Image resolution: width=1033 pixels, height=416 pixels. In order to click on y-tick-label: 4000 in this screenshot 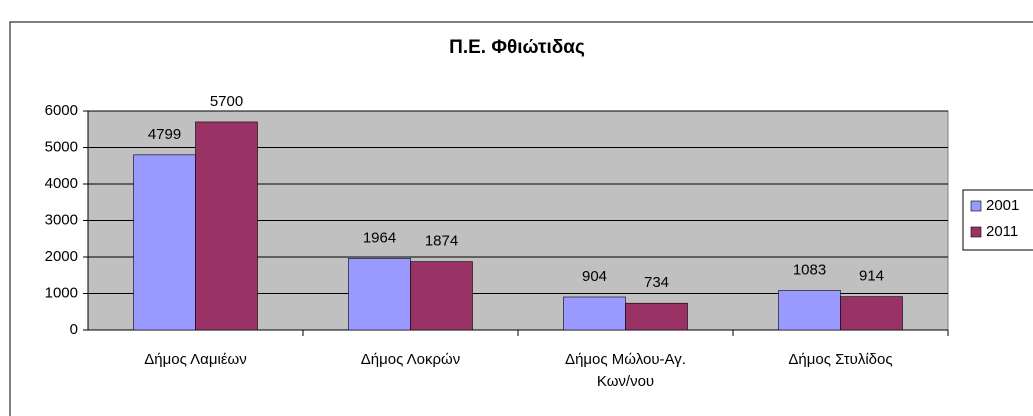, I will do `click(61, 183)`.